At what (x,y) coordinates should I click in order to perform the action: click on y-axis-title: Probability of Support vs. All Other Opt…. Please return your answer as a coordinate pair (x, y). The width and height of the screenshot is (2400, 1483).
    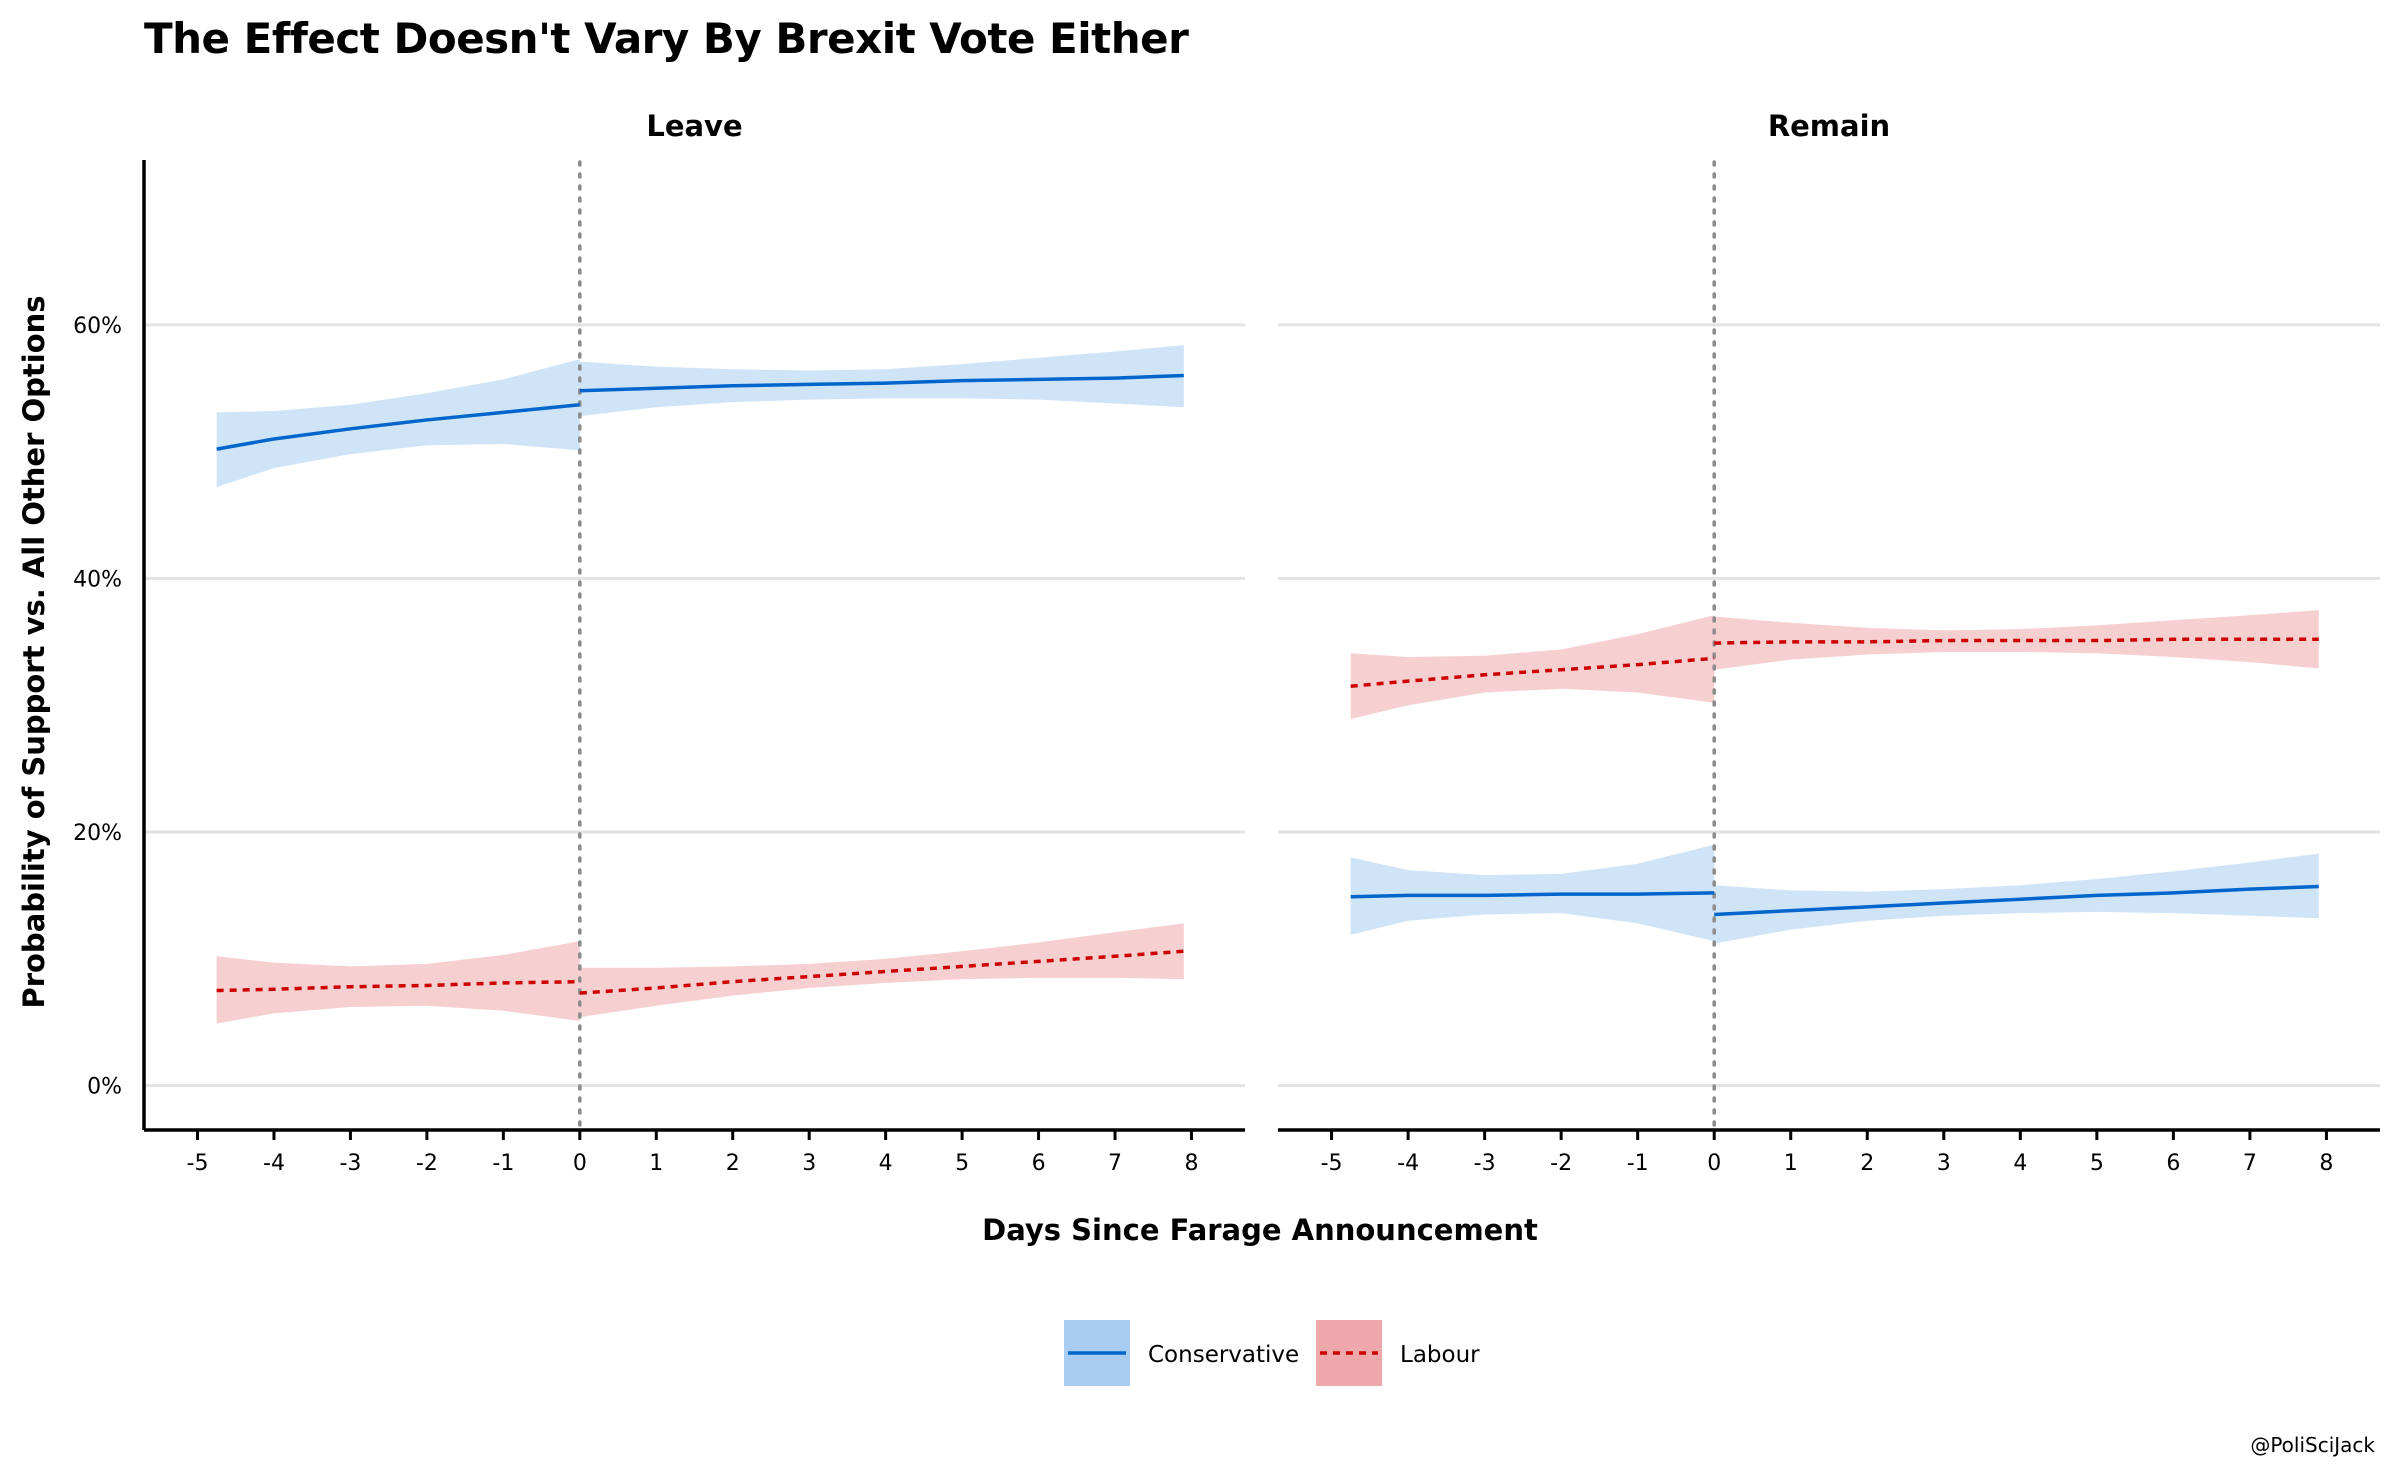
    Looking at the image, I should click on (34, 651).